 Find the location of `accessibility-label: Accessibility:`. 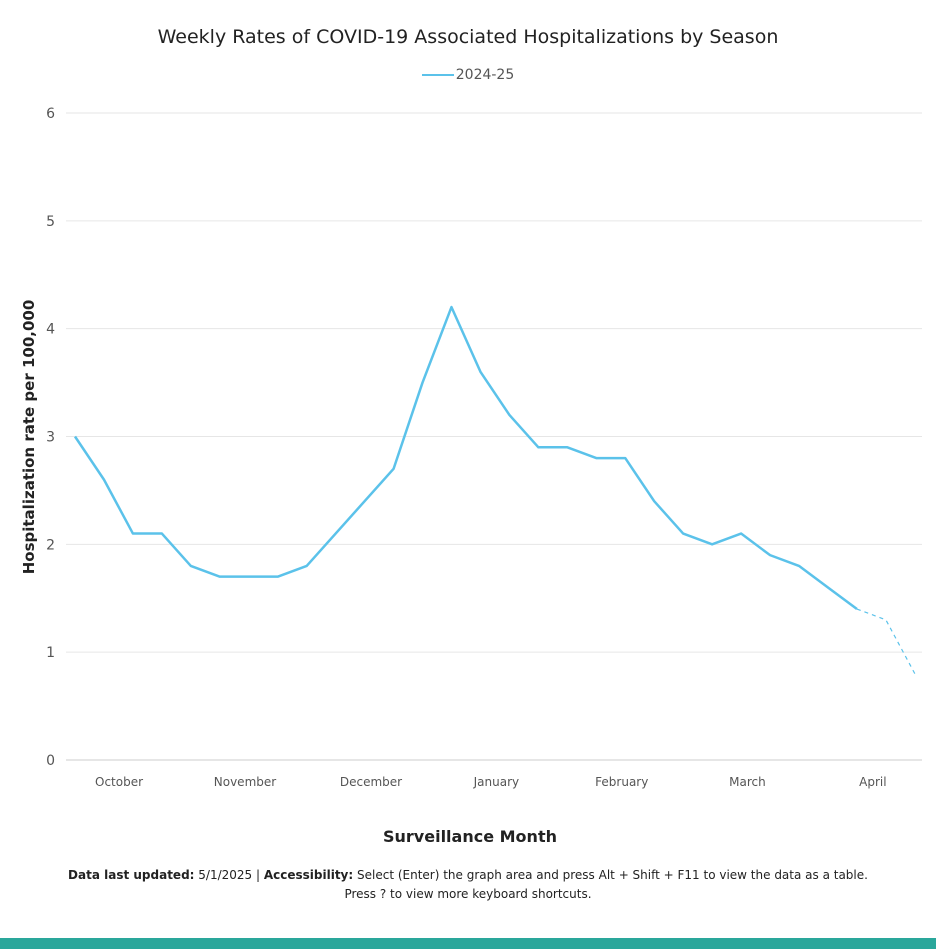

accessibility-label: Accessibility: is located at coordinates (308, 875).